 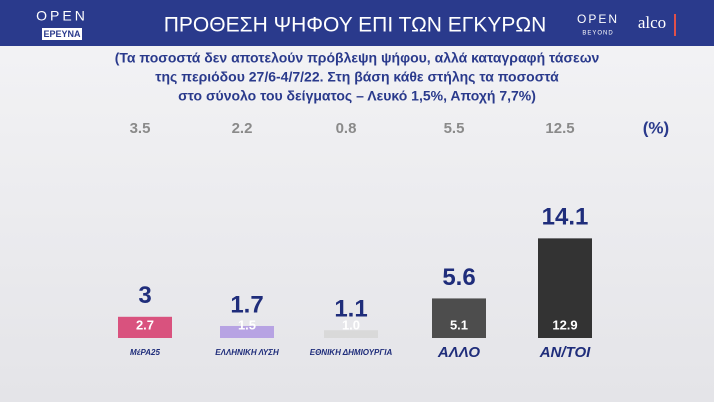 I want to click on base-value-label: 5.1, so click(x=459, y=324).